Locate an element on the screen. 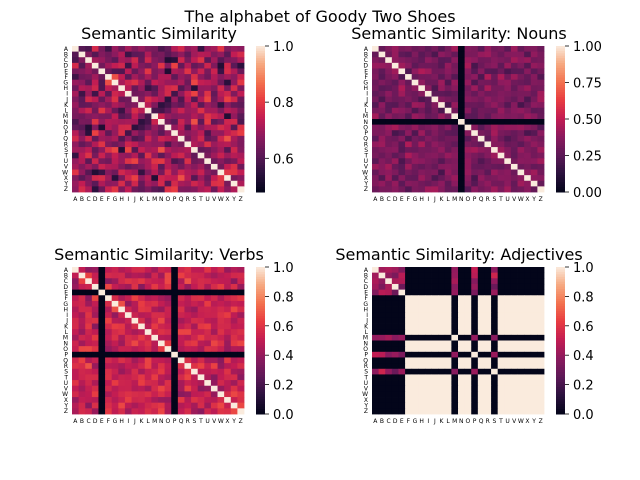 This screenshot has height=480, width=640. x-tick-label: V is located at coordinates (514, 421).